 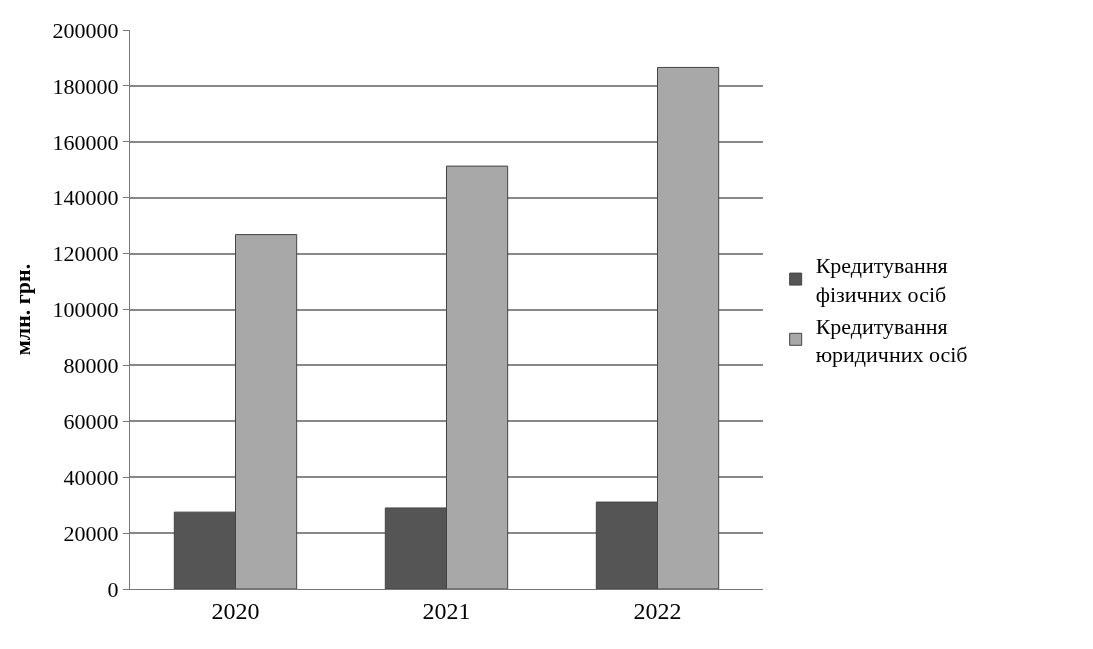 What do you see at coordinates (91, 477) in the screenshot?
I see `y-tick-label: 40000` at bounding box center [91, 477].